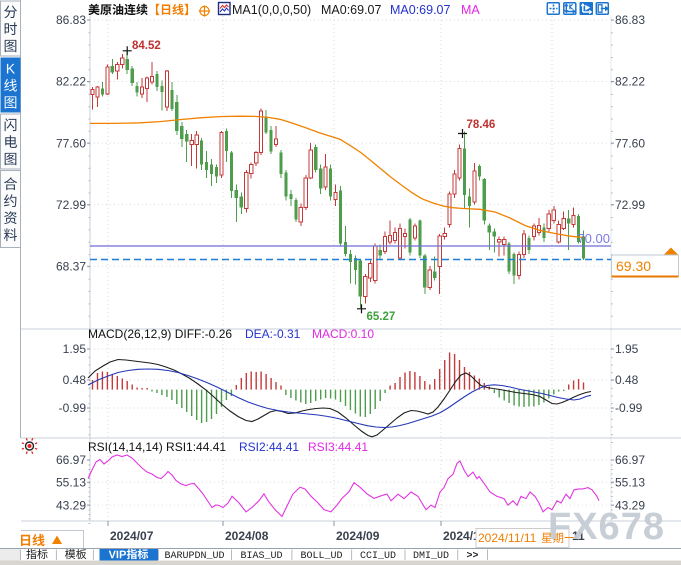 The height and width of the screenshot is (565, 681). I want to click on svg-text: 65.27, so click(381, 317).